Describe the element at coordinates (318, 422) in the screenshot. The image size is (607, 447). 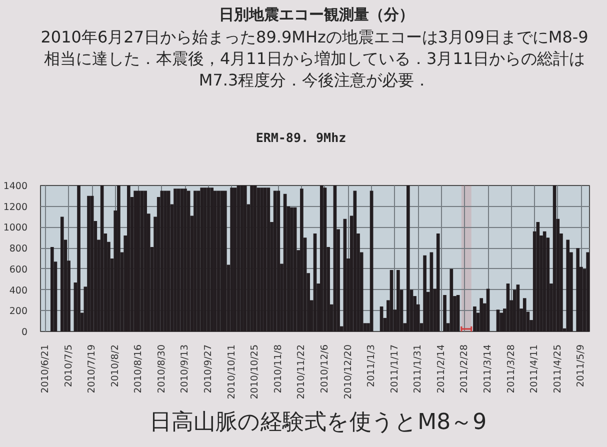
I see `text: 日高山脈の経験式を使うとM8～9` at that location.